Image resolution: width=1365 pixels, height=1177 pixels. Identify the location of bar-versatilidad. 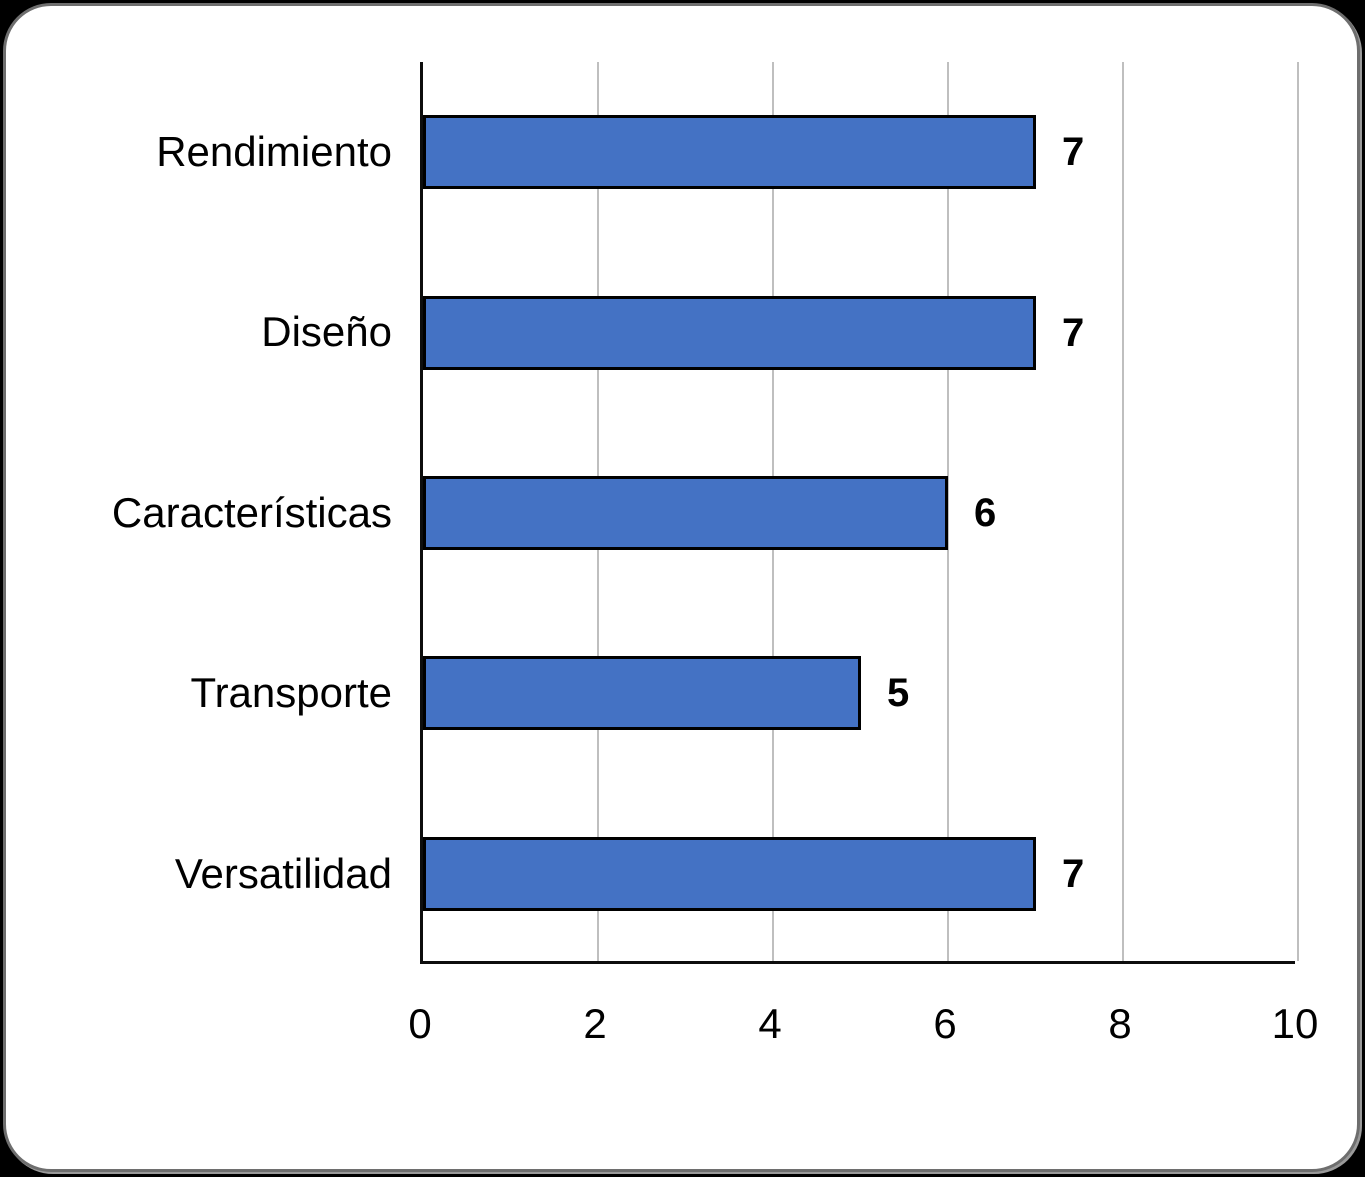
(729, 874).